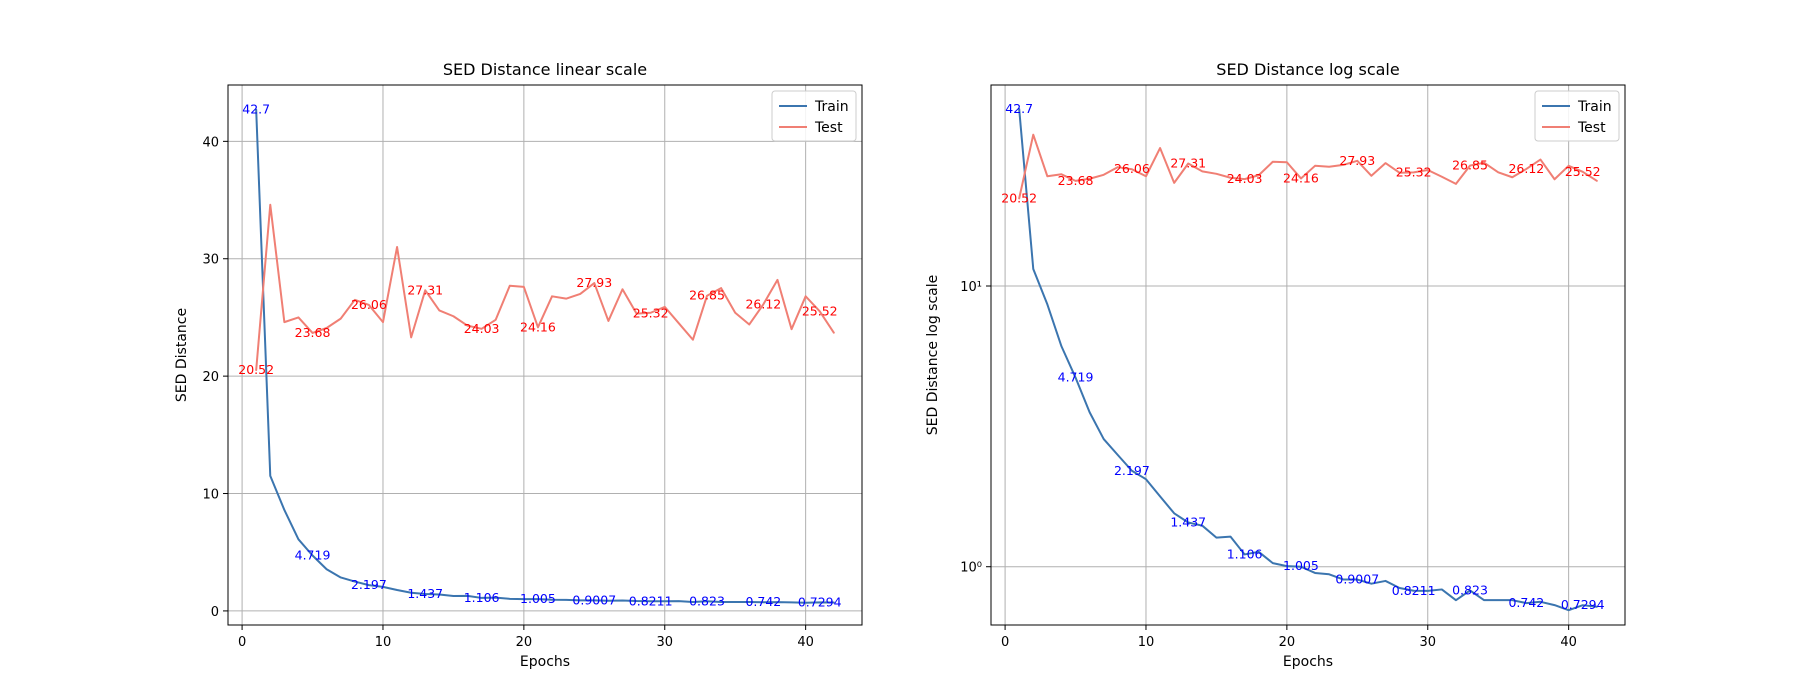  I want to click on y-tick-label: 0, so click(215, 612).